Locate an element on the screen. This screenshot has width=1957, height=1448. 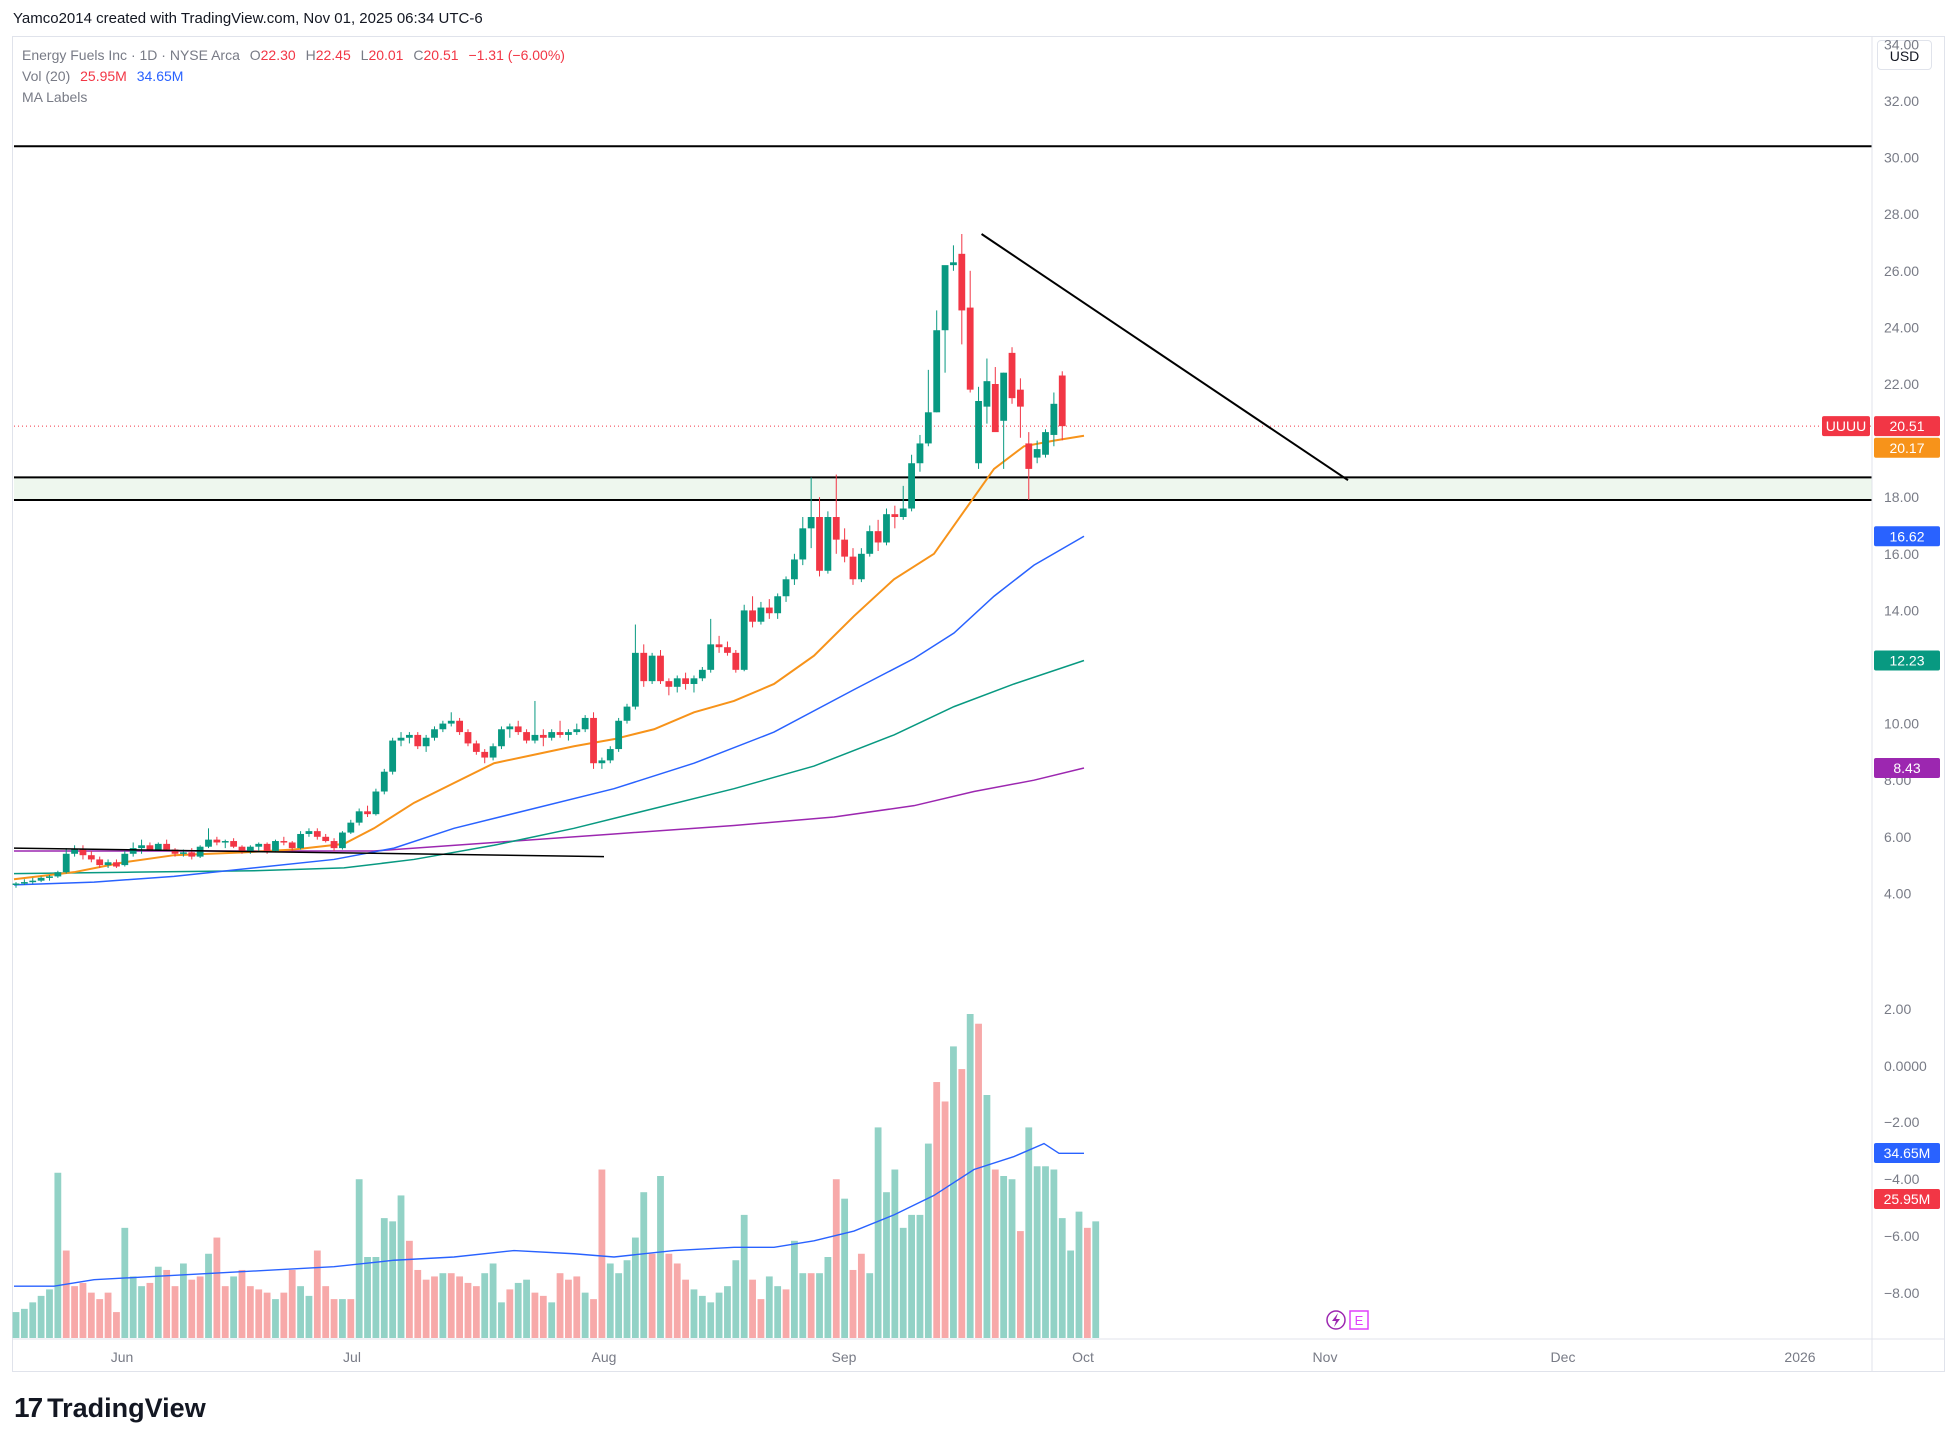
volume-tick-label: 0.0000 is located at coordinates (1905, 1066).